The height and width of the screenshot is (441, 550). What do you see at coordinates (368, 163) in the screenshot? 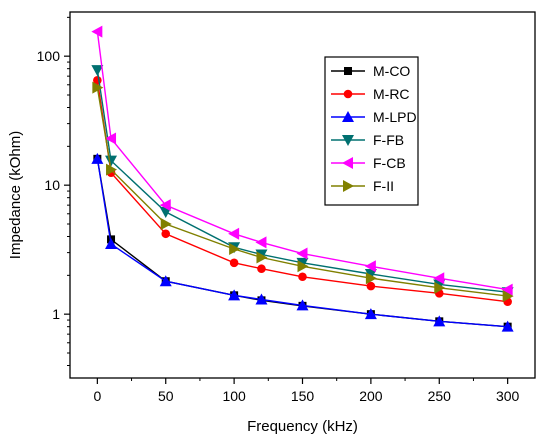
I see `legend-item-f-cb: F-CB` at bounding box center [368, 163].